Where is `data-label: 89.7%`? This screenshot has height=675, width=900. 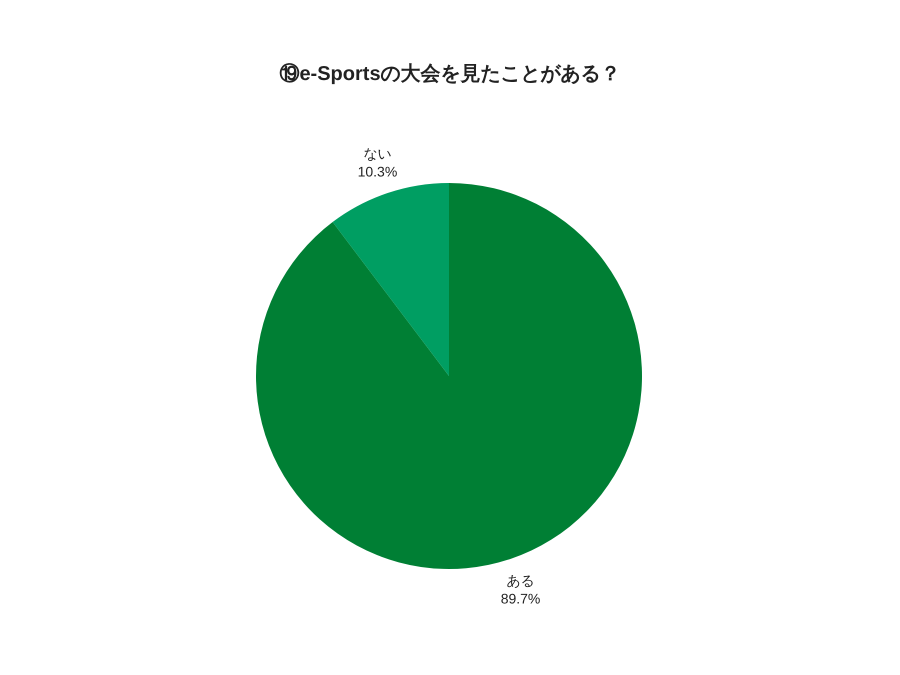
data-label: 89.7% is located at coordinates (520, 598).